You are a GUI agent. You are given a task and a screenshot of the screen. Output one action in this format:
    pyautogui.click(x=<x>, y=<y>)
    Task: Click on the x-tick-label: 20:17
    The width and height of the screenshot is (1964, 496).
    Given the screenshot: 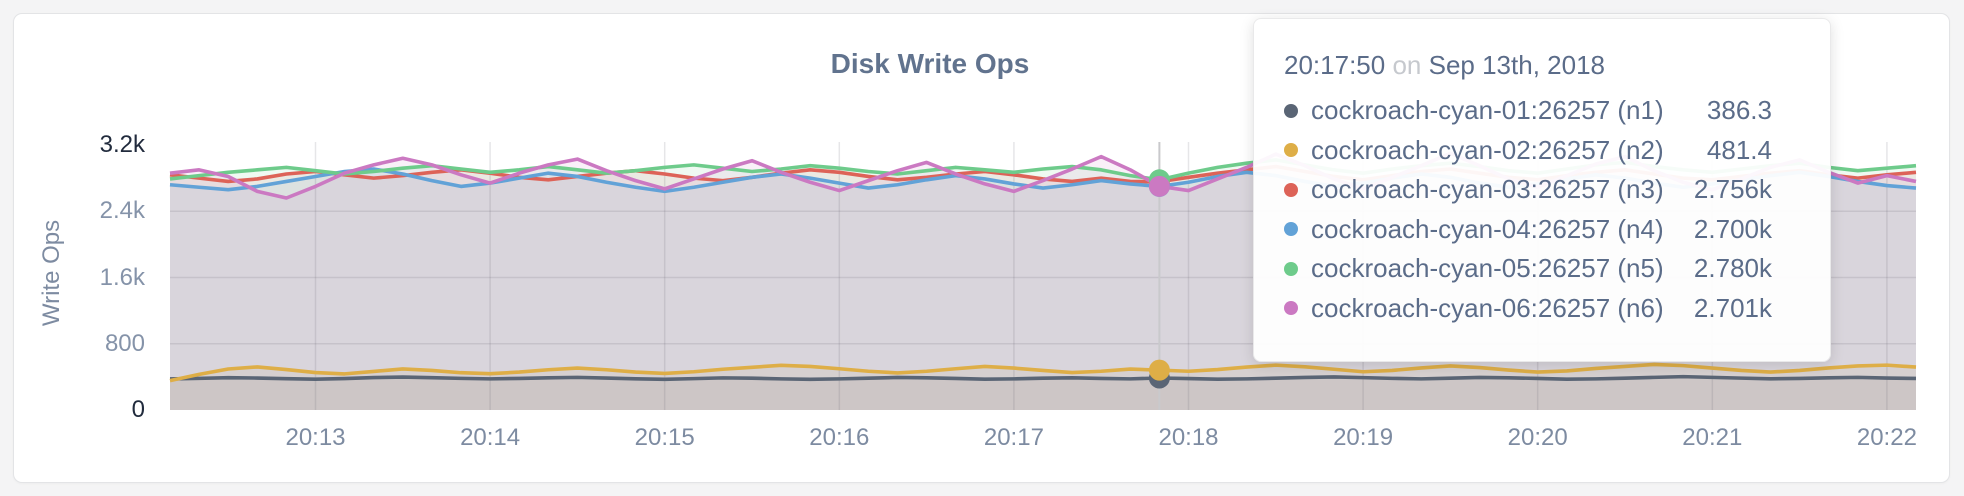 What is the action you would take?
    pyautogui.click(x=1013, y=437)
    